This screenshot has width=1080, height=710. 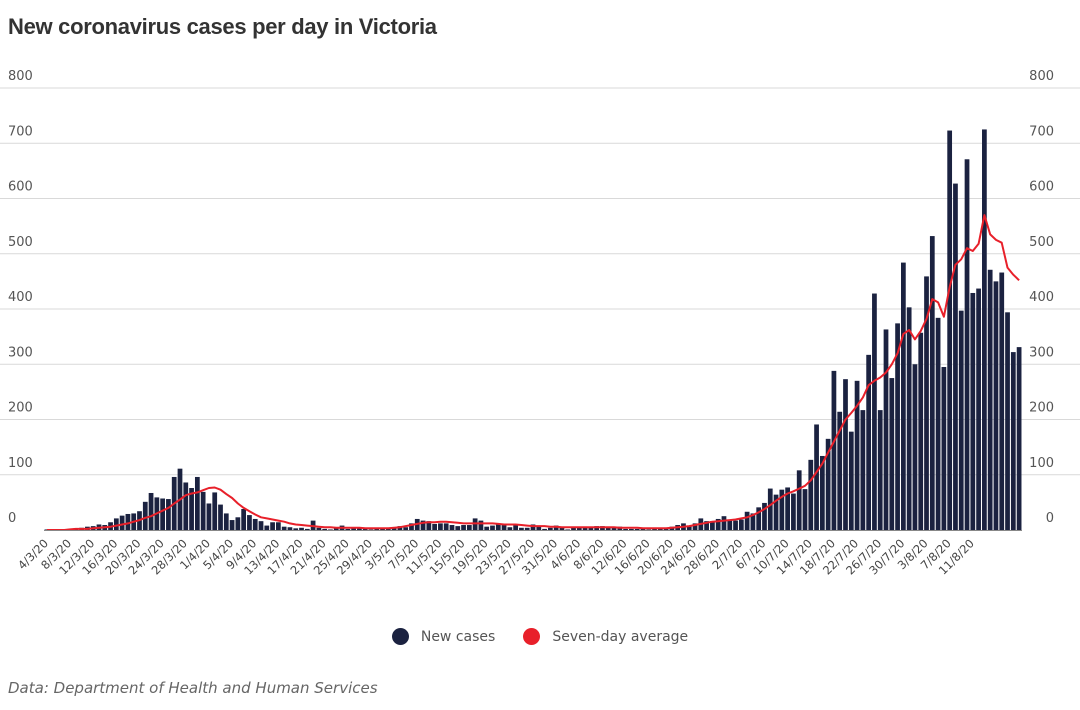 What do you see at coordinates (1041, 352) in the screenshot?
I see `y-tick-label-right-300: 300` at bounding box center [1041, 352].